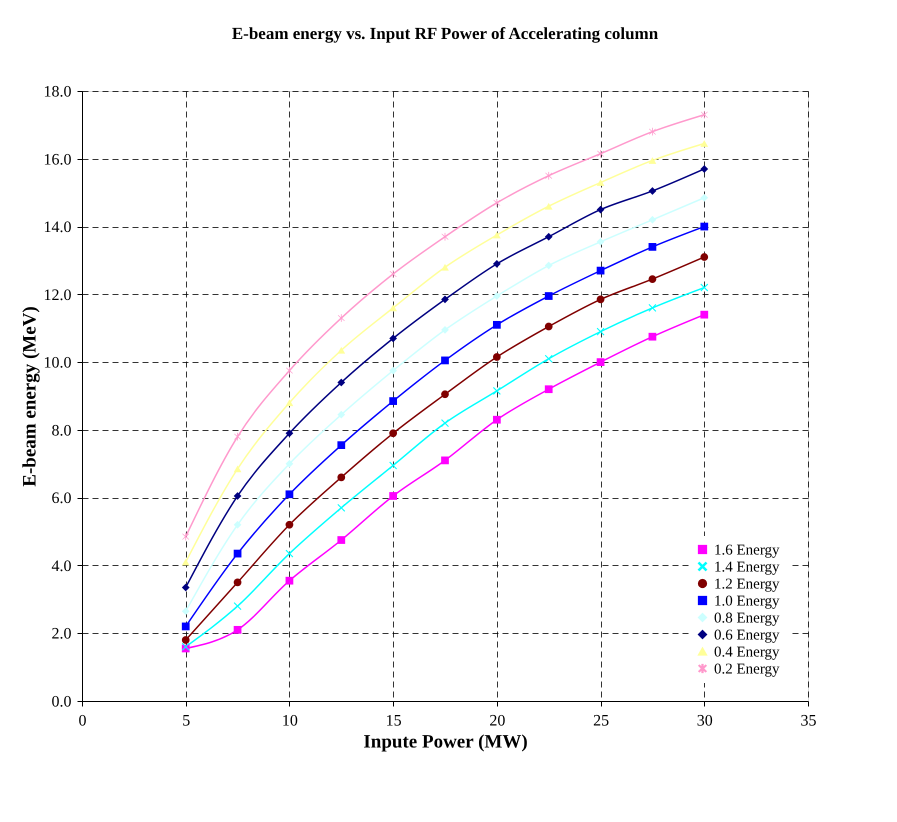 The image size is (897, 822). I want to click on x-tick-label: 30, so click(704, 721).